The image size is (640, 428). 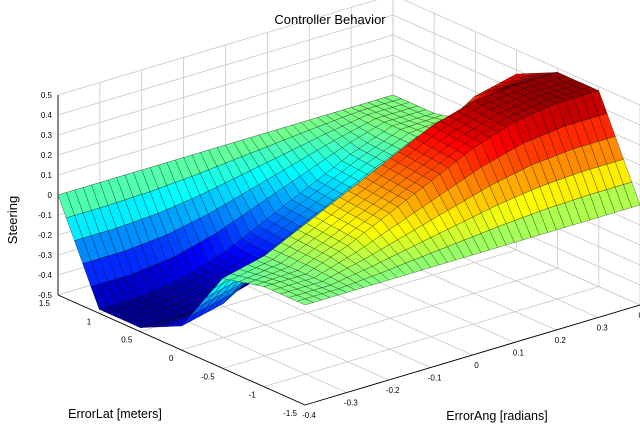 I want to click on z-tick-label: 0.3, so click(x=47, y=135).